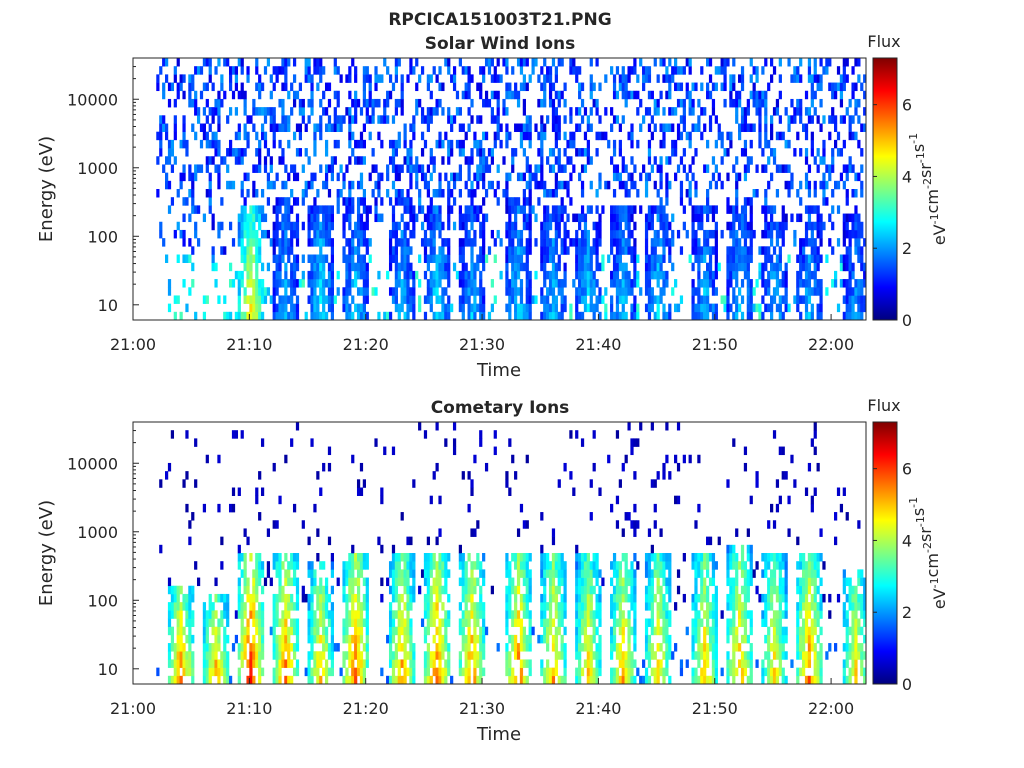  What do you see at coordinates (133, 344) in the screenshot?
I see `x-tick-label: 21:00` at bounding box center [133, 344].